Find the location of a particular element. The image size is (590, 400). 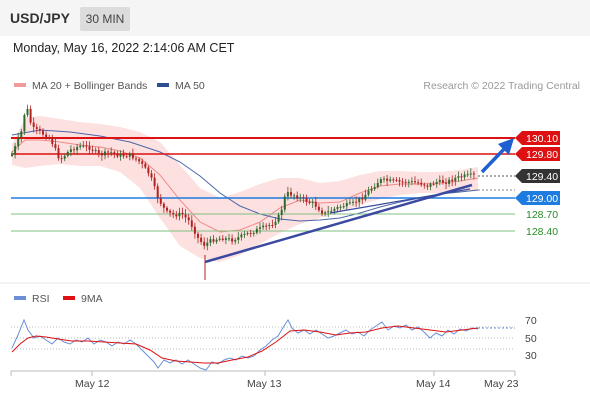

legend-label-rsi: RSI is located at coordinates (41, 299).